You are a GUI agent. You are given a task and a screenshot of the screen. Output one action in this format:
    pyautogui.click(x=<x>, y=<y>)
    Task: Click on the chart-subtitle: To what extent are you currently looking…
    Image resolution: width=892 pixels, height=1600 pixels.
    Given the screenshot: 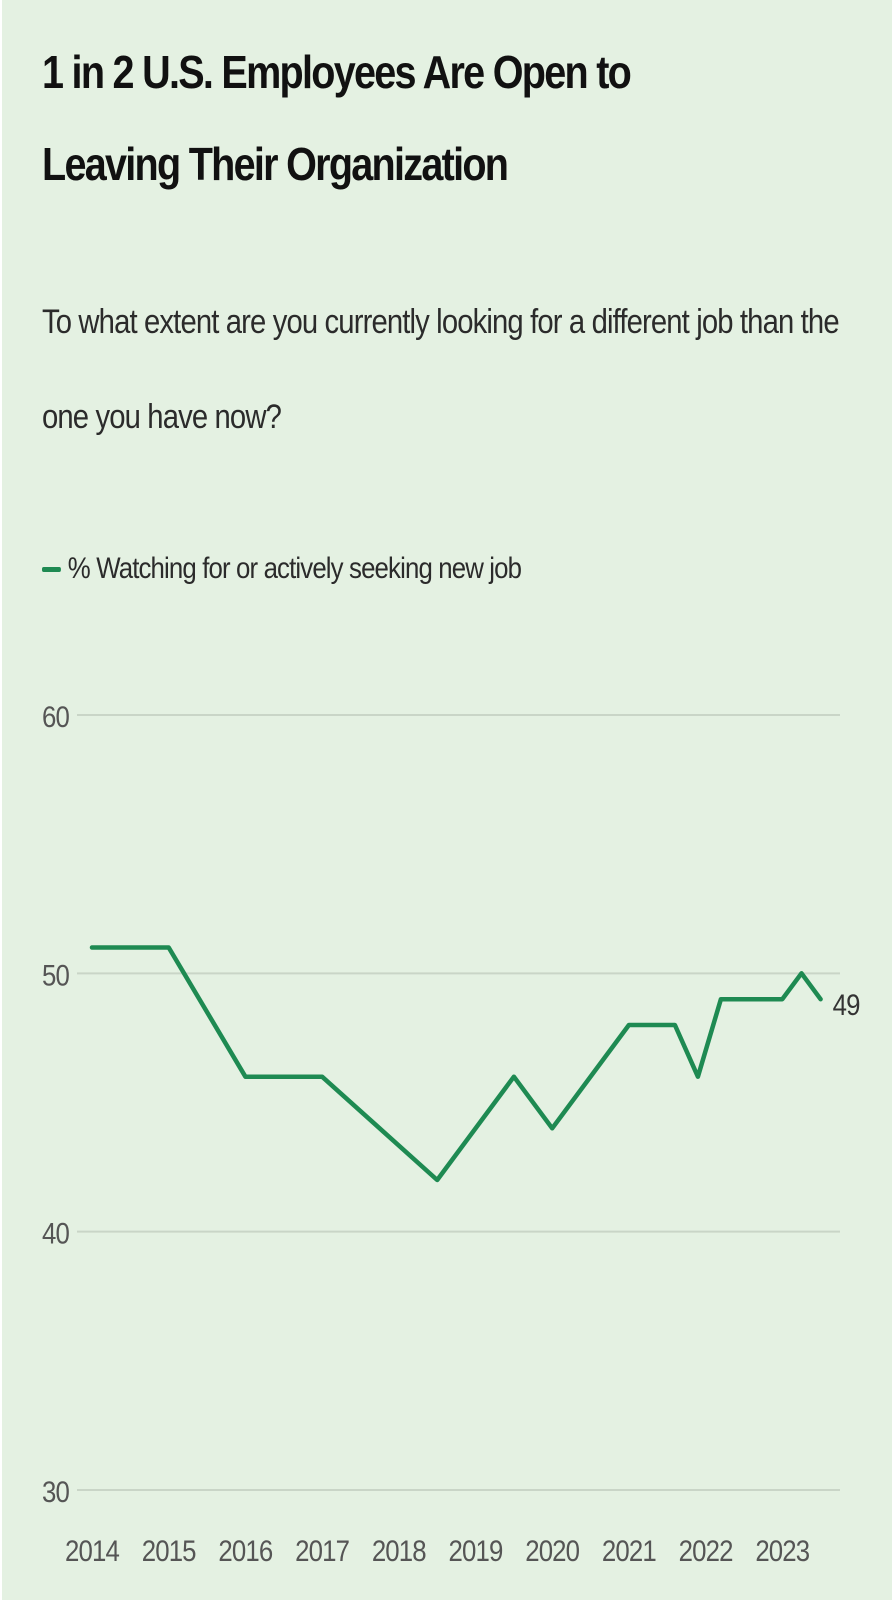 What is the action you would take?
    pyautogui.click(x=441, y=369)
    